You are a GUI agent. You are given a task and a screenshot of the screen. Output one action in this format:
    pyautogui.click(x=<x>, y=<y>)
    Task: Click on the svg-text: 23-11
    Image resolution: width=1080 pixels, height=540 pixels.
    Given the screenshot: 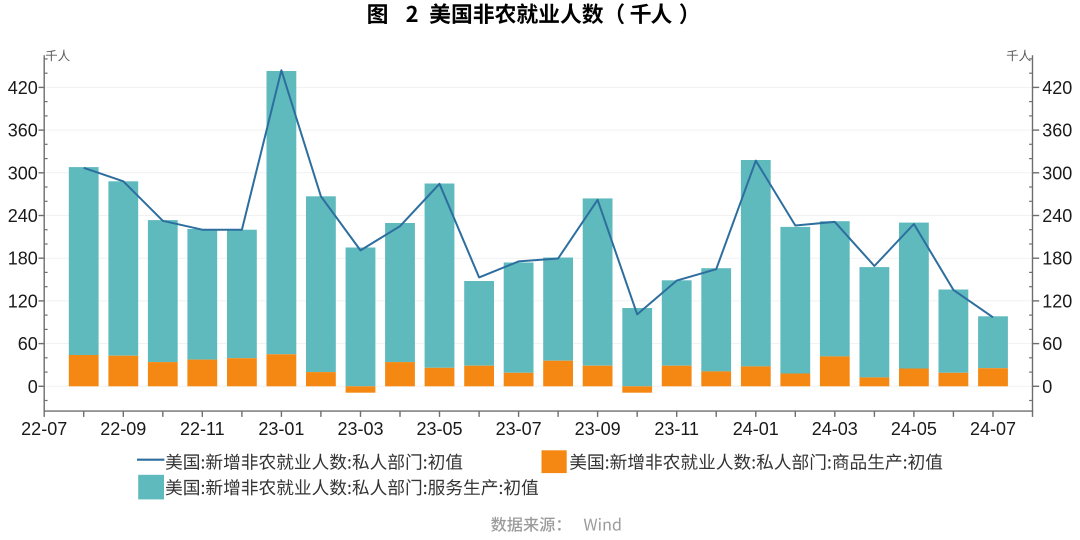 What is the action you would take?
    pyautogui.click(x=676, y=429)
    